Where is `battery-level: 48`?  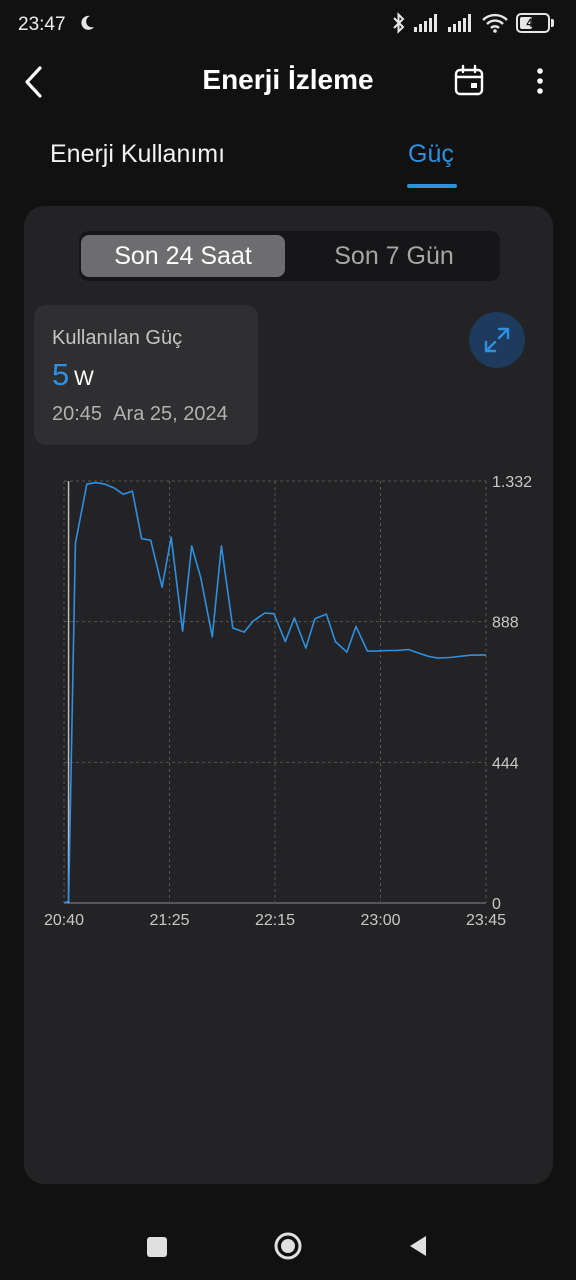
battery-level: 48 is located at coordinates (533, 23).